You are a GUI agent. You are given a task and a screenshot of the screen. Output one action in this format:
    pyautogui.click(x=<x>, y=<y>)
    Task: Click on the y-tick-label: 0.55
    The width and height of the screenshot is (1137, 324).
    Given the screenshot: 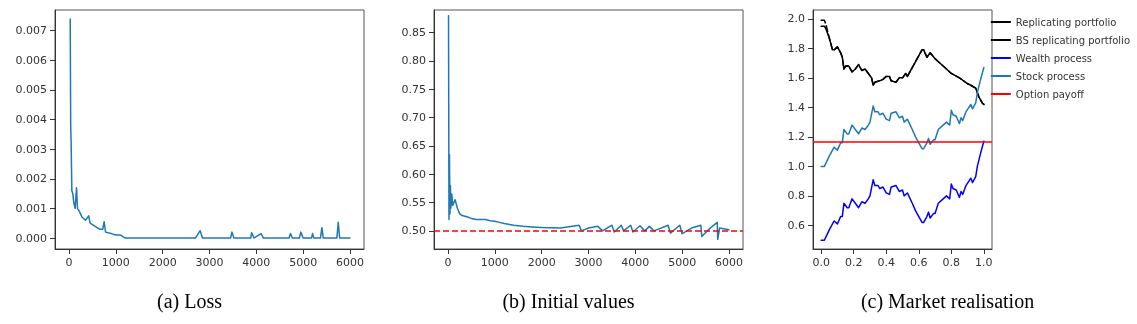 What is the action you would take?
    pyautogui.click(x=413, y=203)
    